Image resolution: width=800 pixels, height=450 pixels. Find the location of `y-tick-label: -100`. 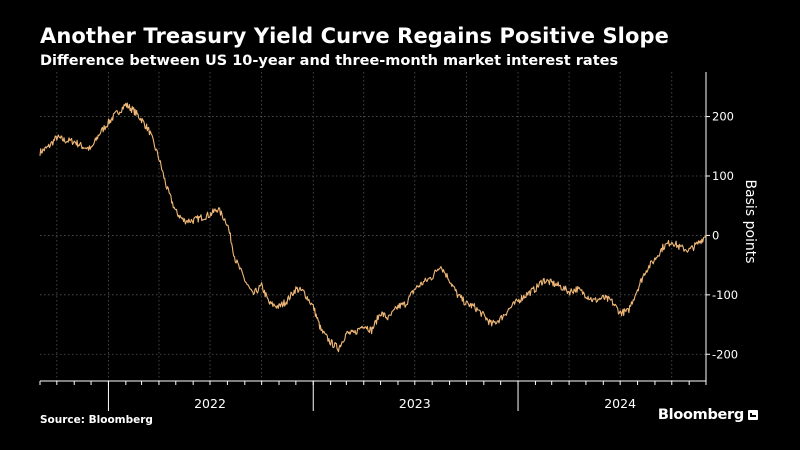

y-tick-label: -100 is located at coordinates (725, 295).